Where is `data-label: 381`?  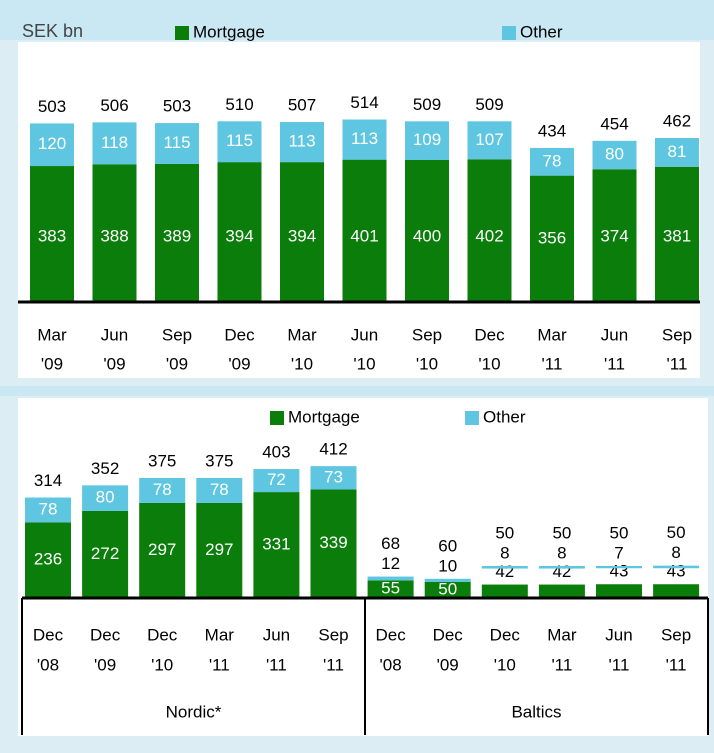
data-label: 381 is located at coordinates (677, 235).